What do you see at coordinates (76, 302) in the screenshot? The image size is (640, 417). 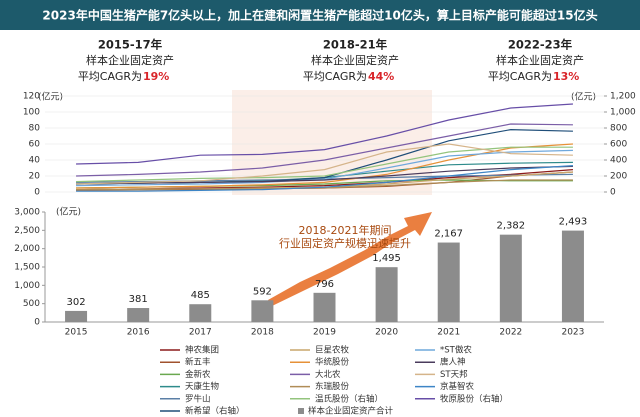 I see `value-label: 302` at bounding box center [76, 302].